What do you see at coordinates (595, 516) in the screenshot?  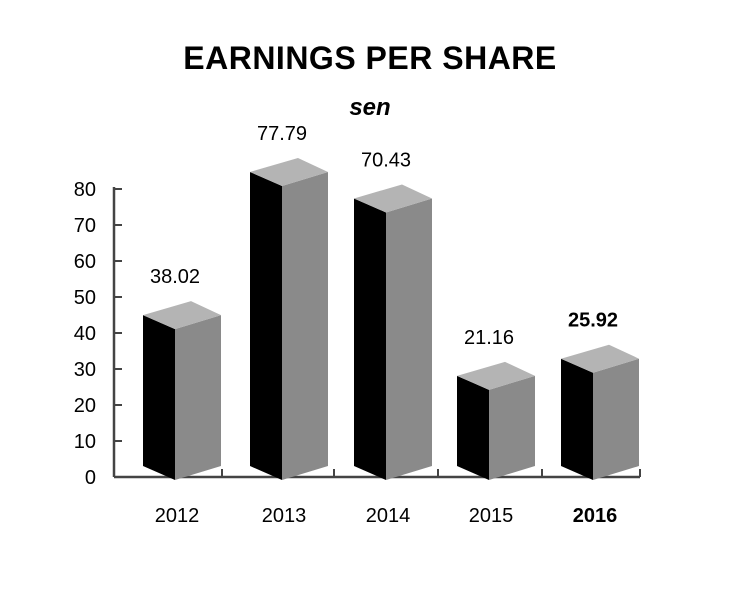 I see `category-label-2016: 2016` at bounding box center [595, 516].